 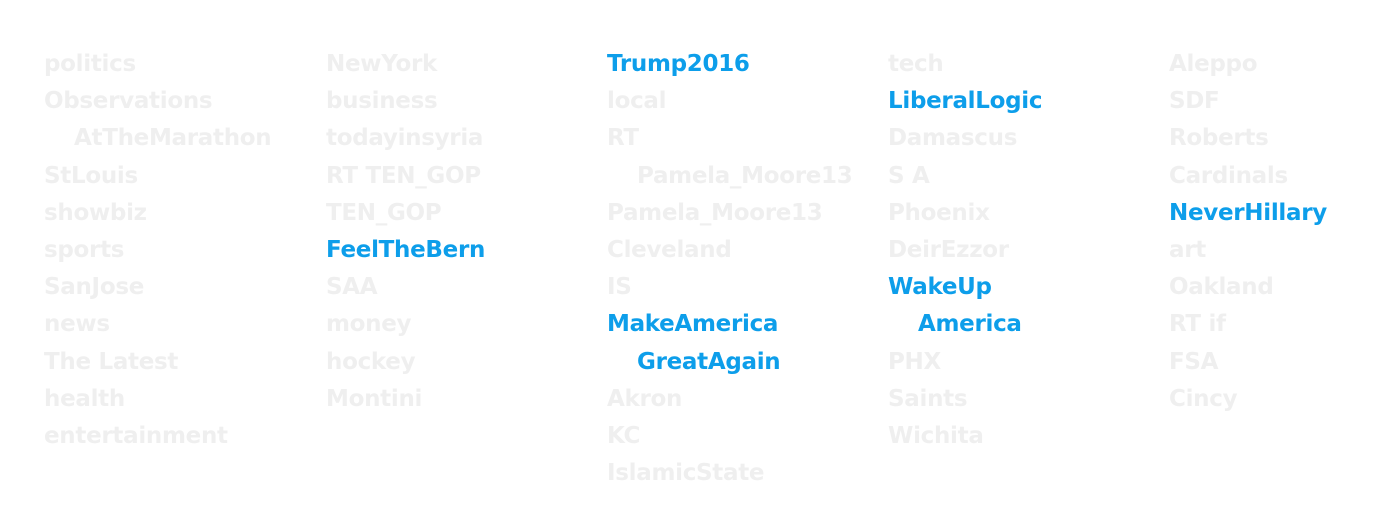 What do you see at coordinates (1194, 101) in the screenshot?
I see `hashtag-term: SDF` at bounding box center [1194, 101].